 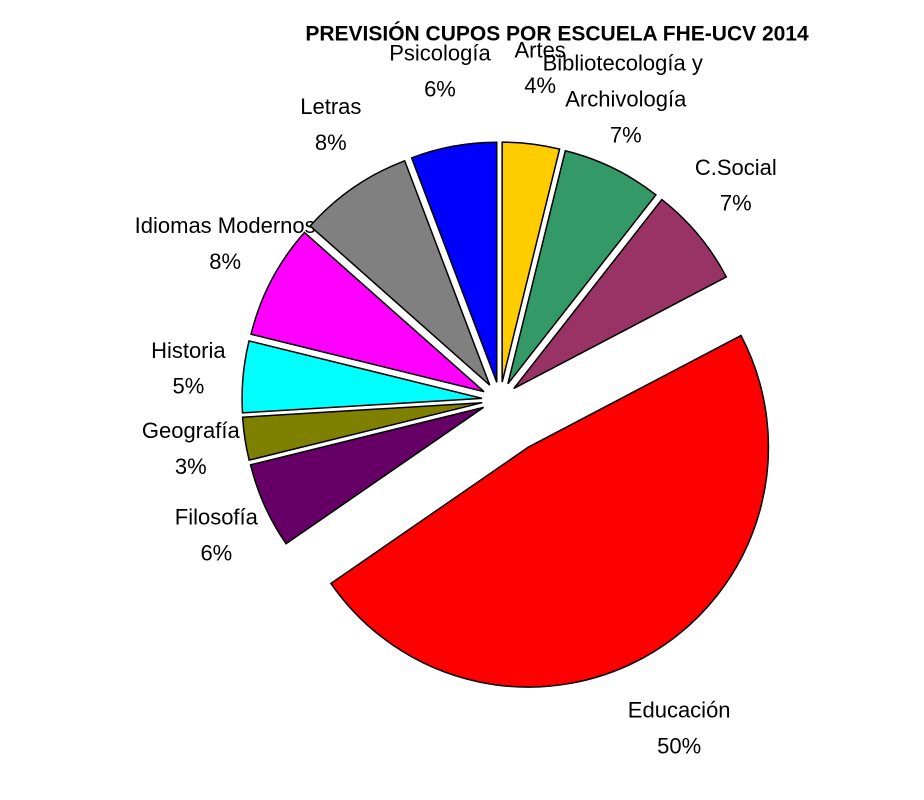 I want to click on category-label: C.Social, so click(x=736, y=167).